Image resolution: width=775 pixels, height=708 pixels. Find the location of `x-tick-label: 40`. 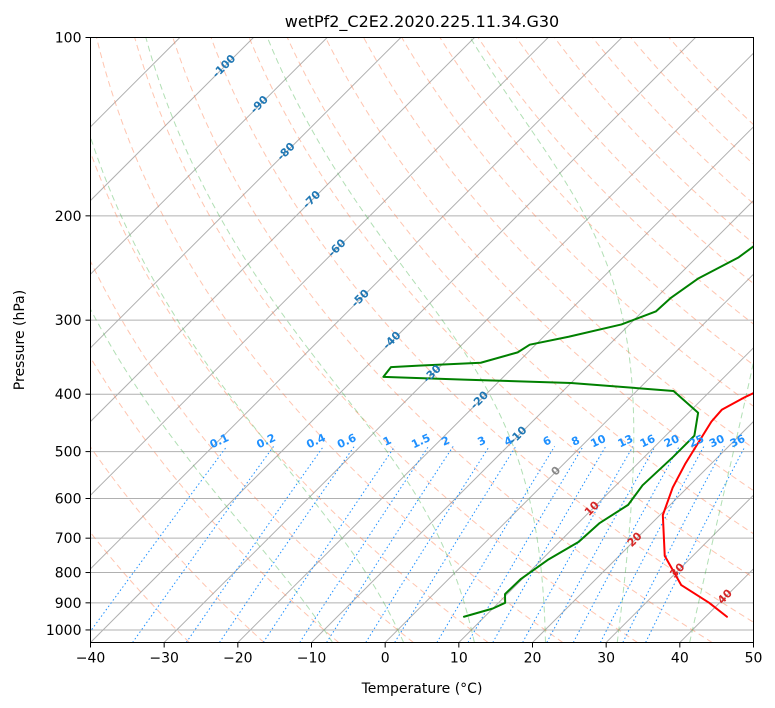

x-tick-label: 40 is located at coordinates (680, 659).